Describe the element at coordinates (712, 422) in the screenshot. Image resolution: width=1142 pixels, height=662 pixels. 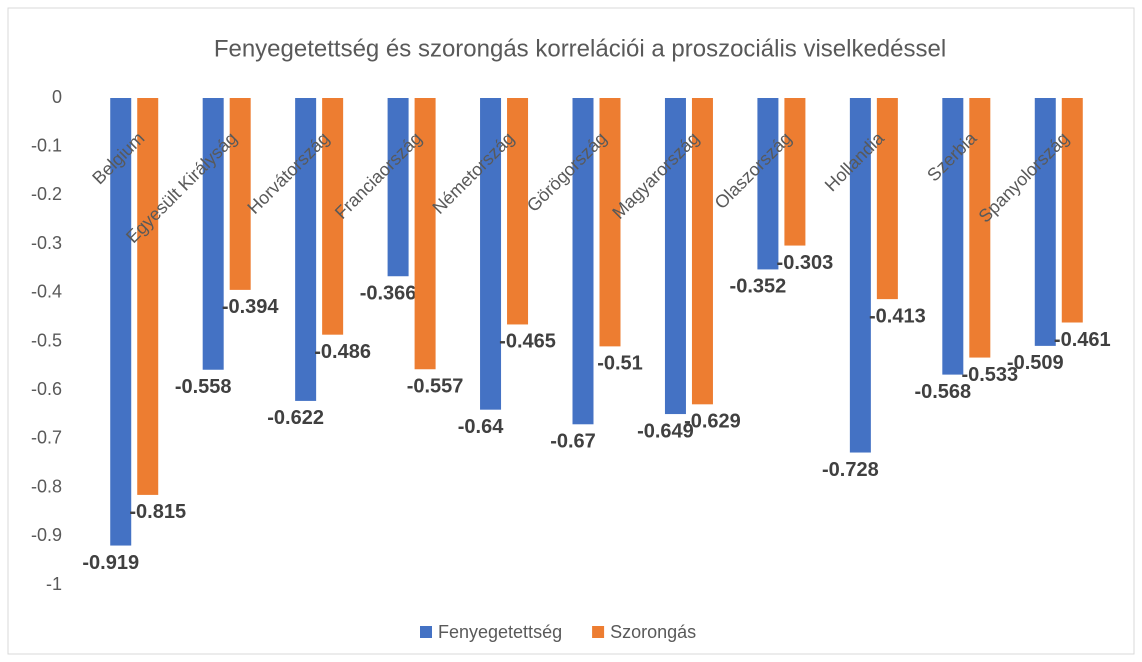
I see `data-label: -0.629` at that location.